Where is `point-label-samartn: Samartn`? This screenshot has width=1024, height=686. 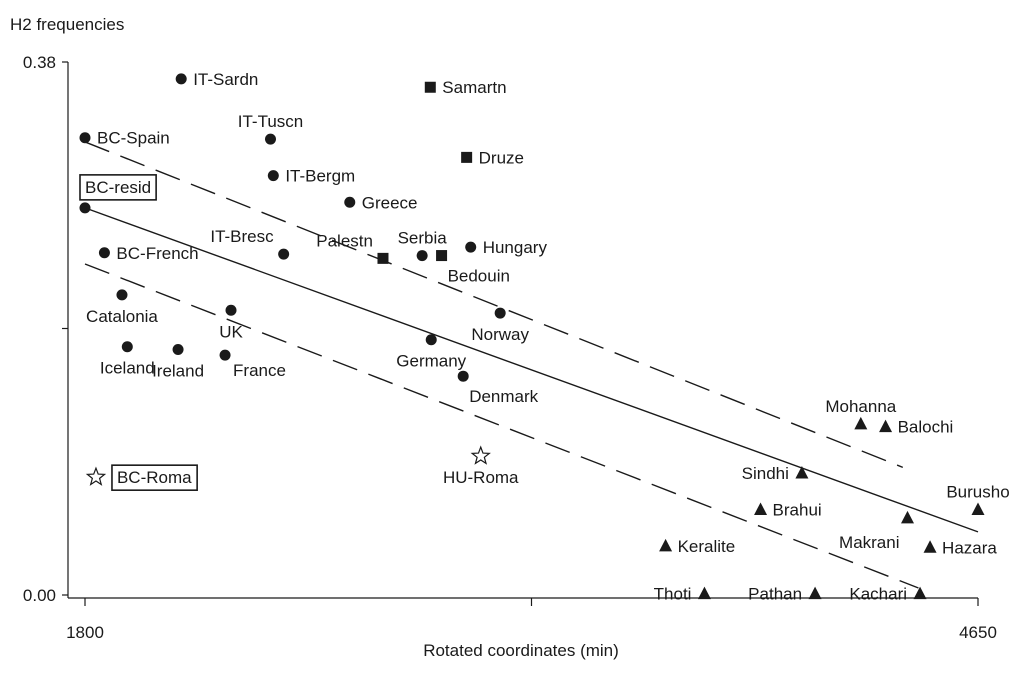
point-label-samartn: Samartn is located at coordinates (474, 87).